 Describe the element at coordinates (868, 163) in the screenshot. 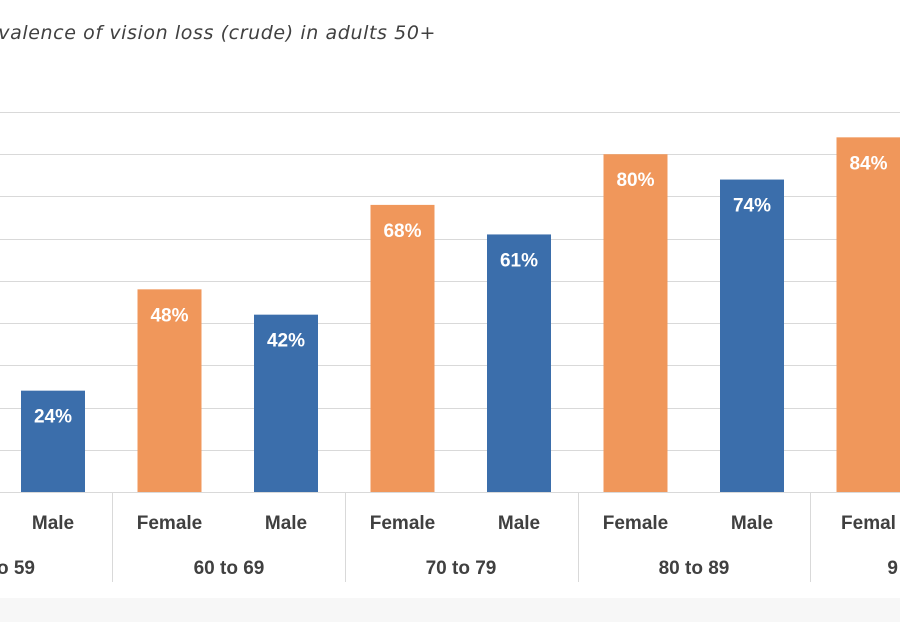

I see `data-label: 84%` at that location.